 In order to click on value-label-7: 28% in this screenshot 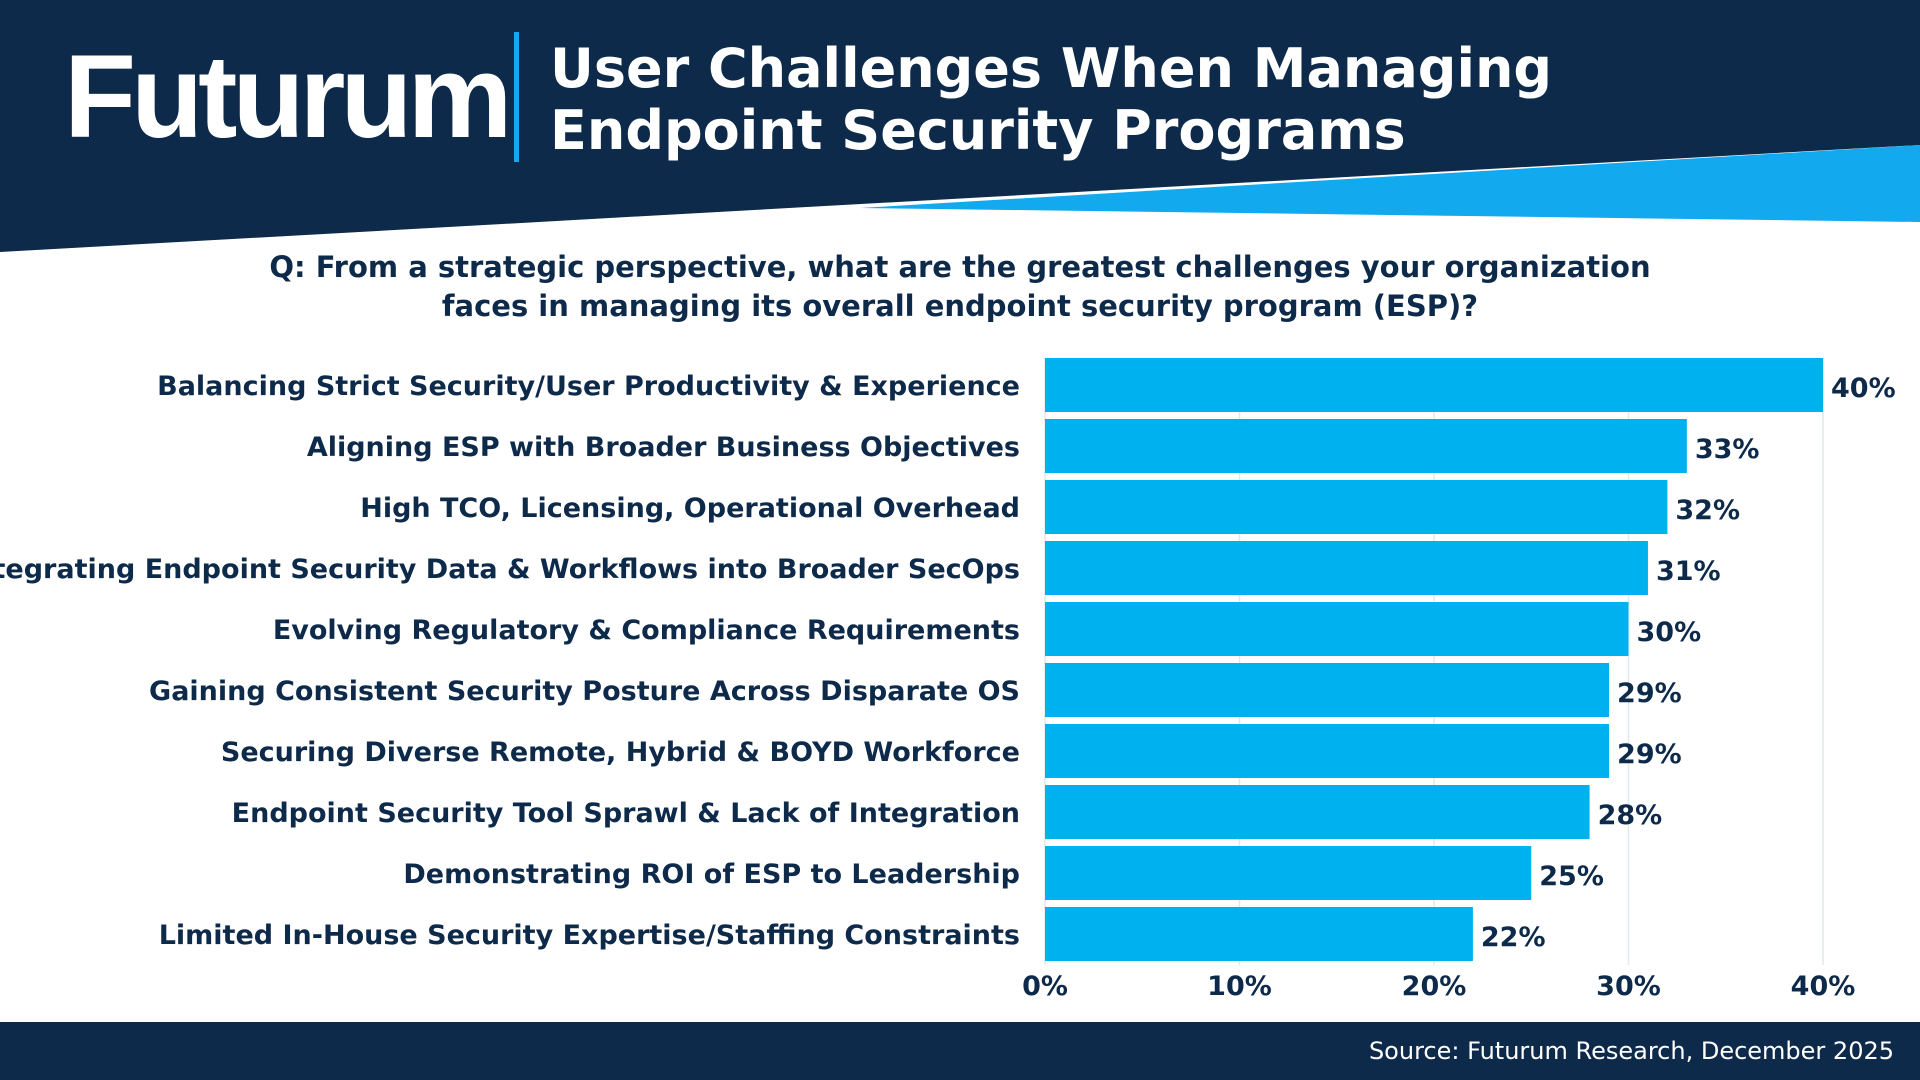, I will do `click(1630, 815)`.